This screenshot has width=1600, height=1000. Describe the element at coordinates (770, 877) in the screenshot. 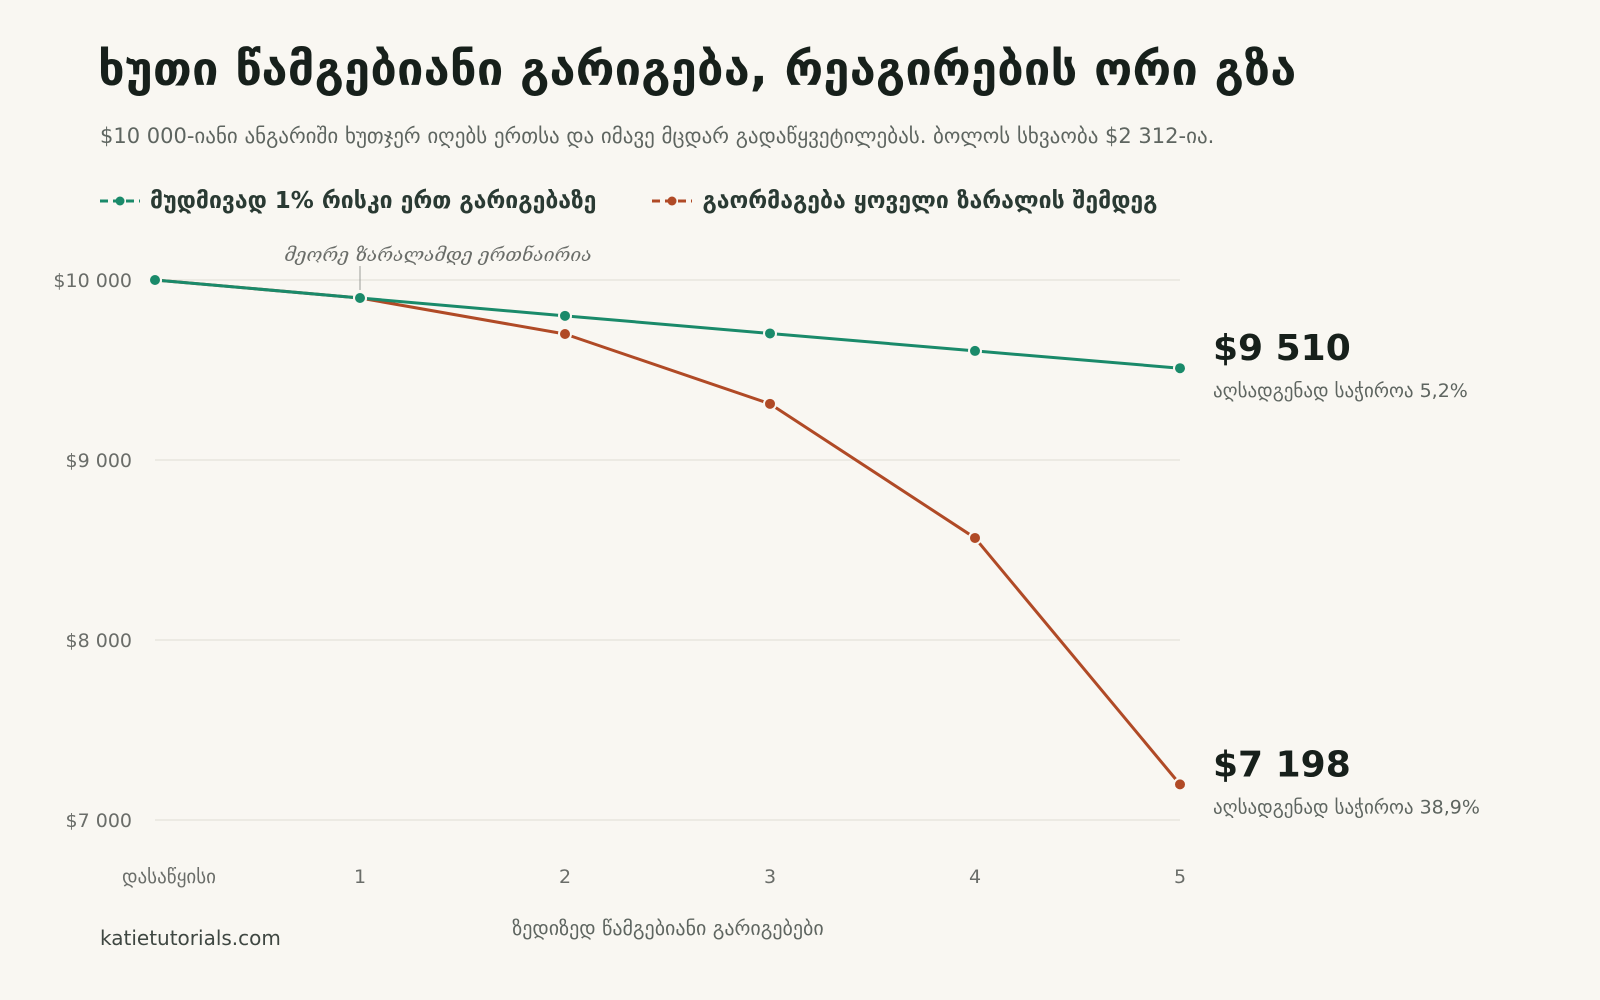

I see `x-tick-label: 3` at that location.